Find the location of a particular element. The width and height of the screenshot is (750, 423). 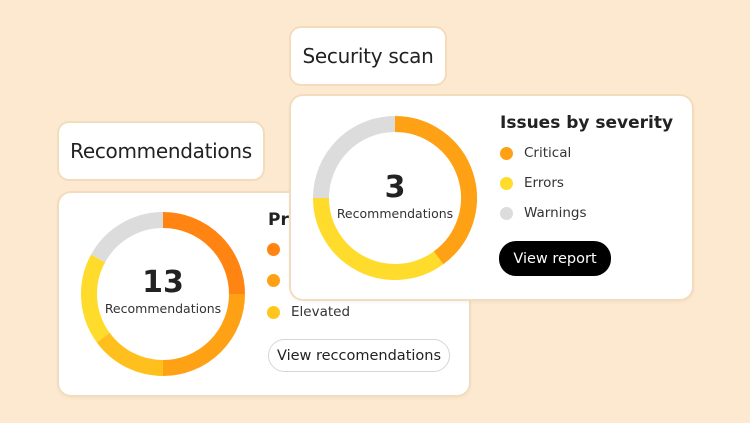

recommendations-donut-chart is located at coordinates (163, 294).